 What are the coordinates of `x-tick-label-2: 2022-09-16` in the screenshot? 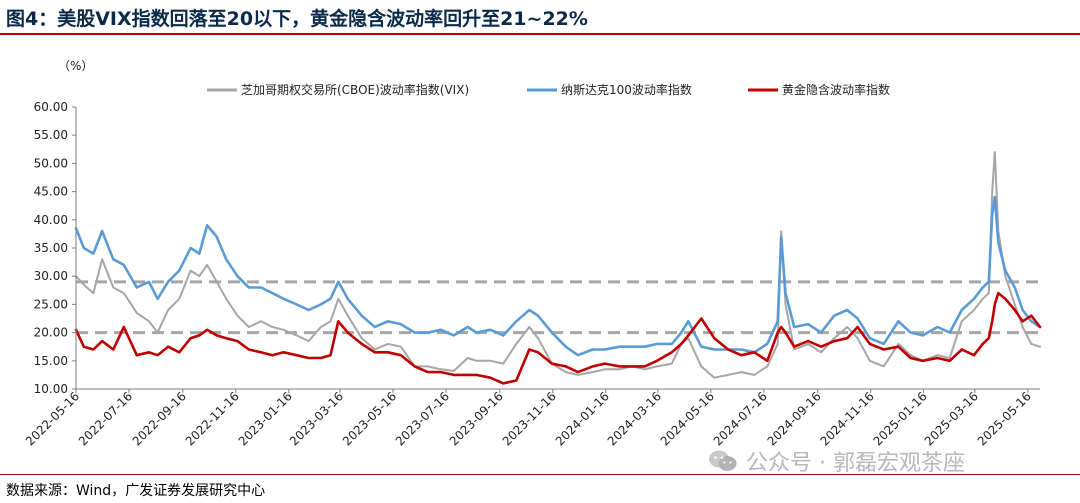 It's located at (159, 418).